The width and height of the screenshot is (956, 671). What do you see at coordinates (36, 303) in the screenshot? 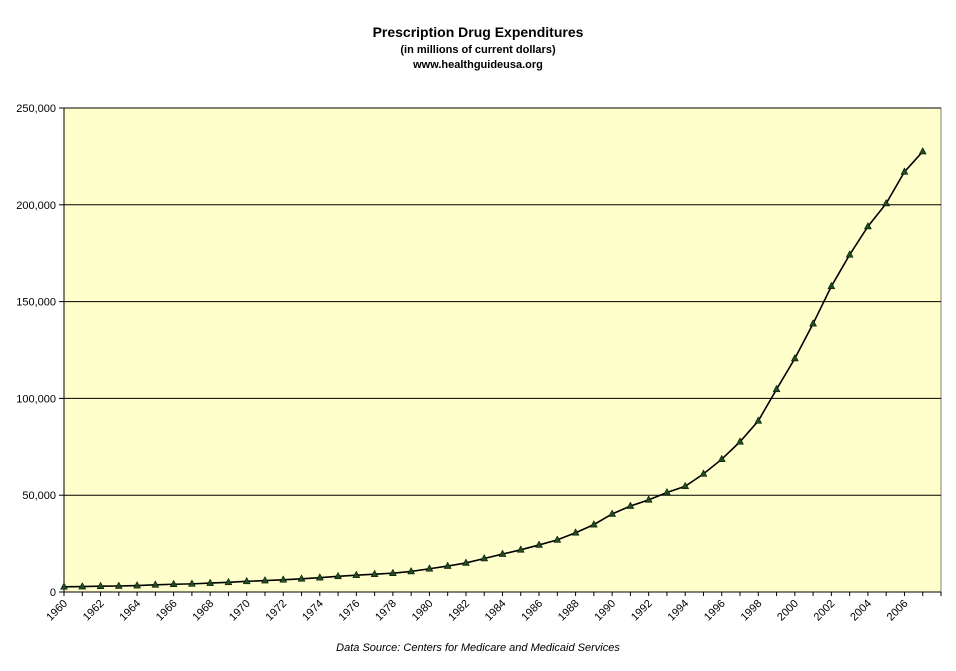
I see `y-tick-label: 150,000` at bounding box center [36, 303].